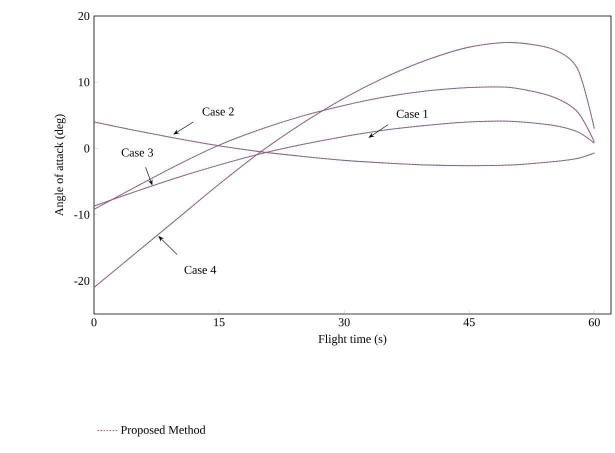 The width and height of the screenshot is (615, 453). What do you see at coordinates (94, 322) in the screenshot?
I see `x-tick-label: 0` at bounding box center [94, 322].